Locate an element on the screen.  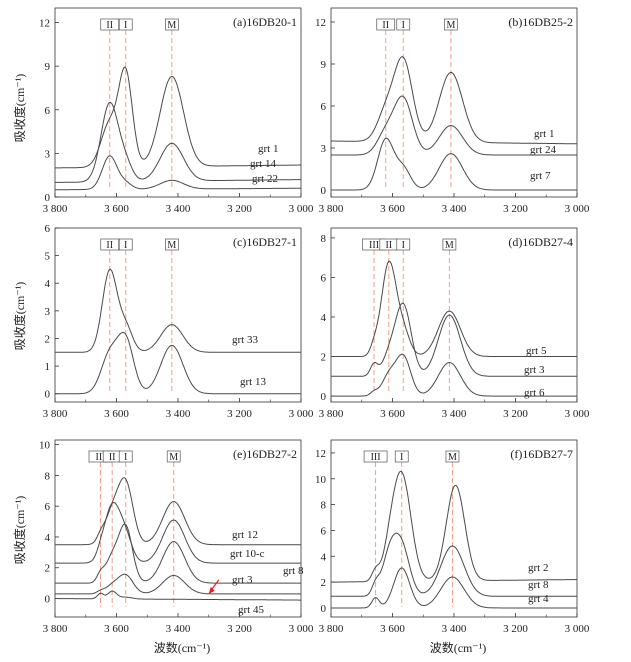
series-label: grt 10-c is located at coordinates (247, 554).